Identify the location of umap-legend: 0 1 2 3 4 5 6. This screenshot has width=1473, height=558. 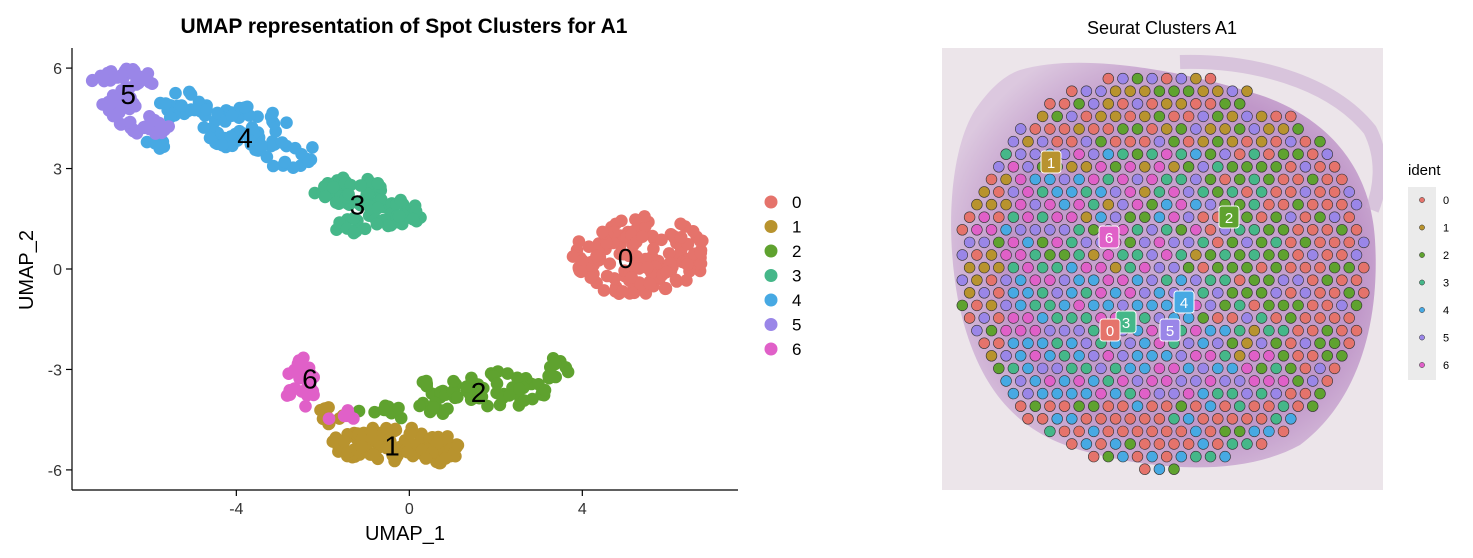
(782, 276).